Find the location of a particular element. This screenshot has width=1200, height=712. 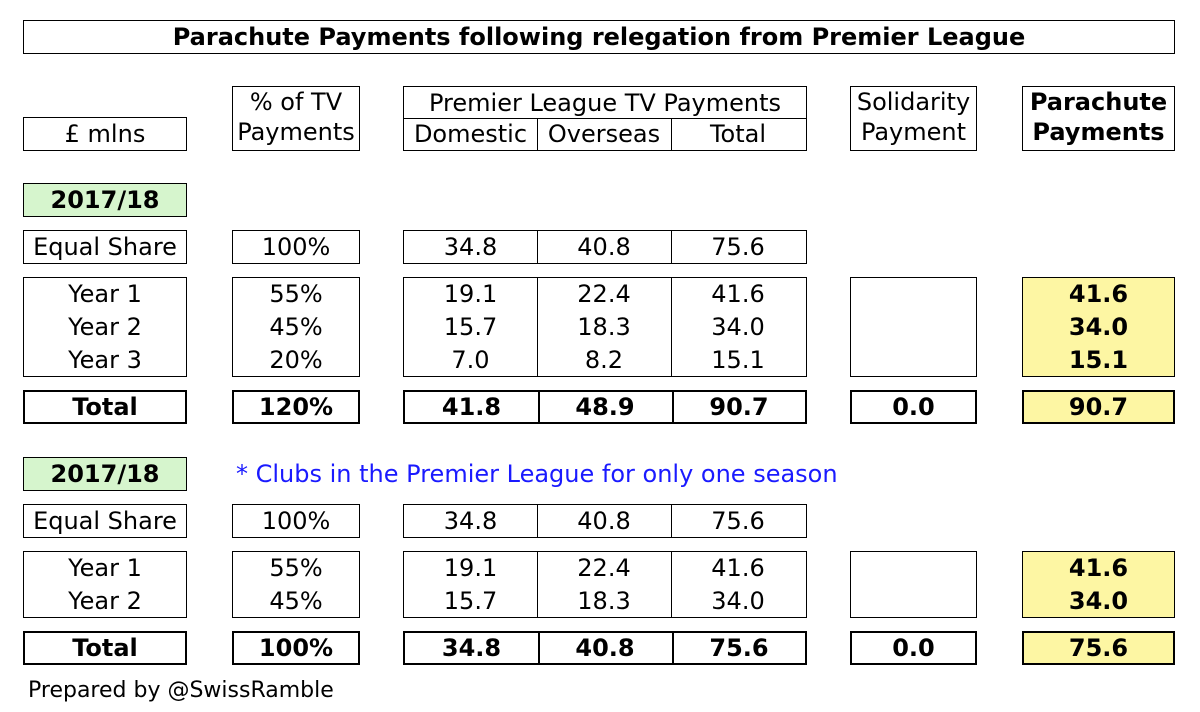

total-pct-box: 120% is located at coordinates (296, 407).